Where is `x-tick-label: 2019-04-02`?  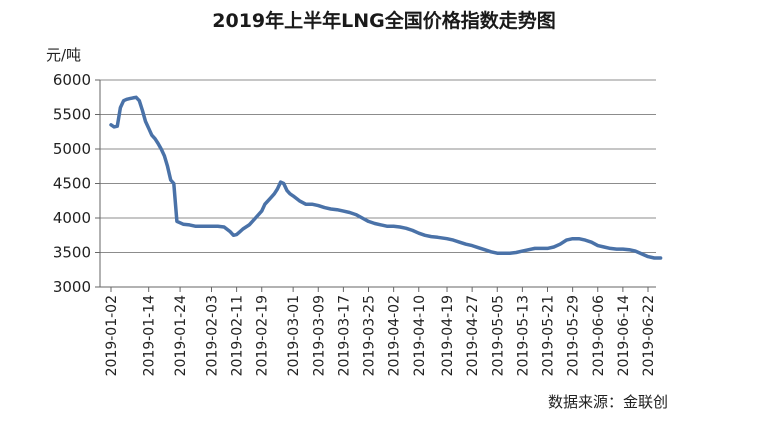
x-tick-label: 2019-04-02 is located at coordinates (395, 335).